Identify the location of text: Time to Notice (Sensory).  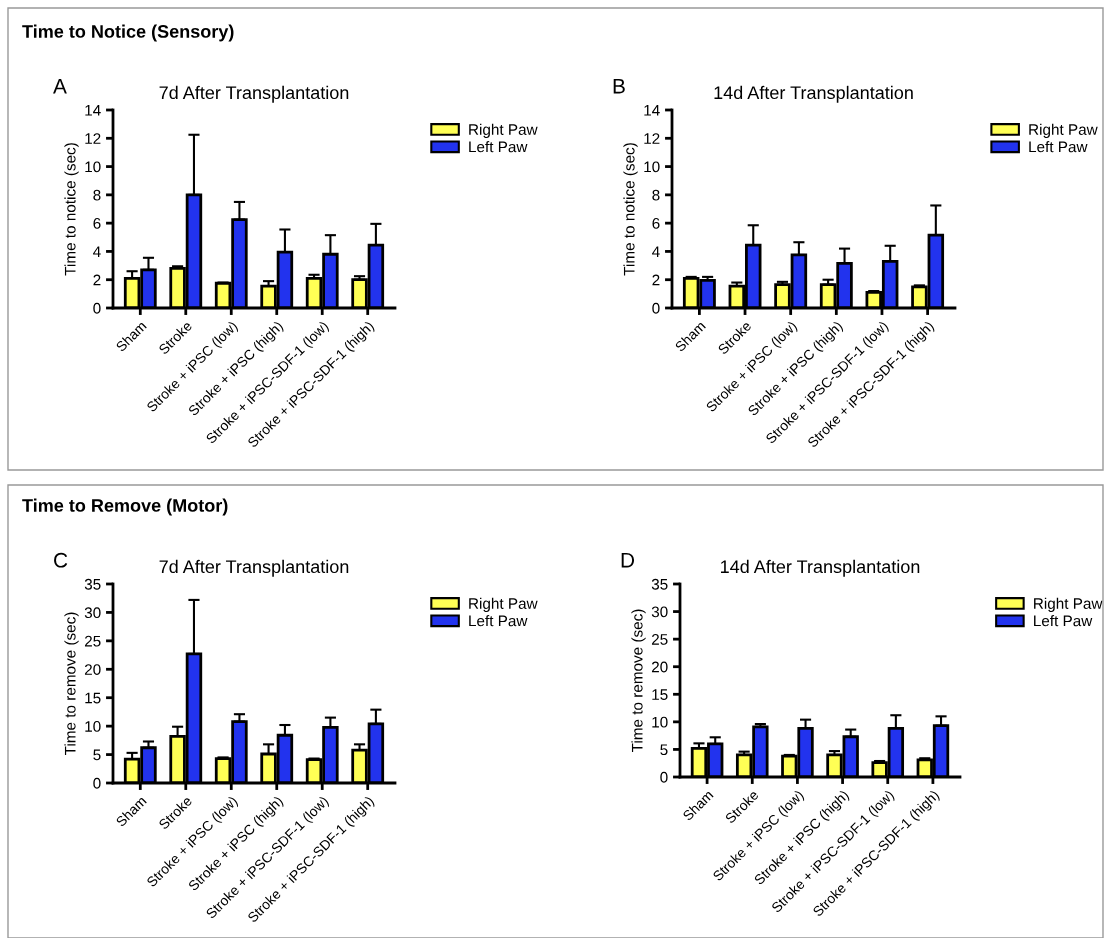
(128, 33).